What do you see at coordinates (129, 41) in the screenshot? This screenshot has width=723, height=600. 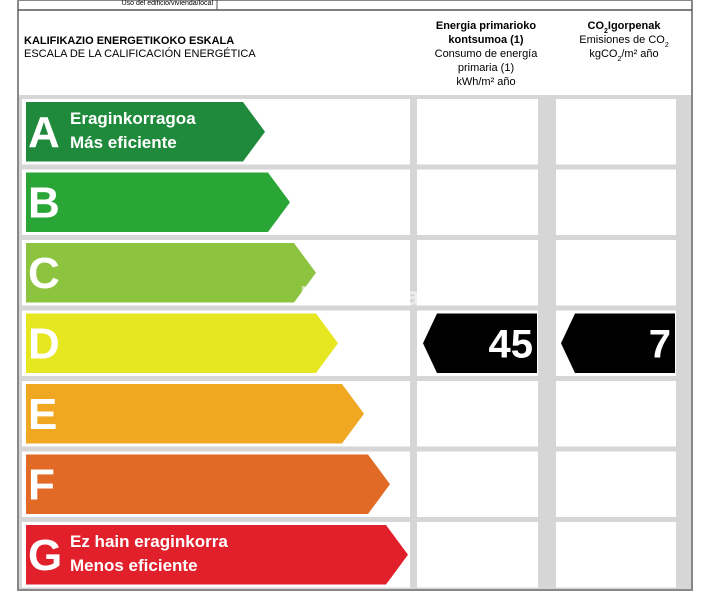 I see `scale-title: KALIFIKAZIO ENERGETIKOKO ESKALA` at bounding box center [129, 41].